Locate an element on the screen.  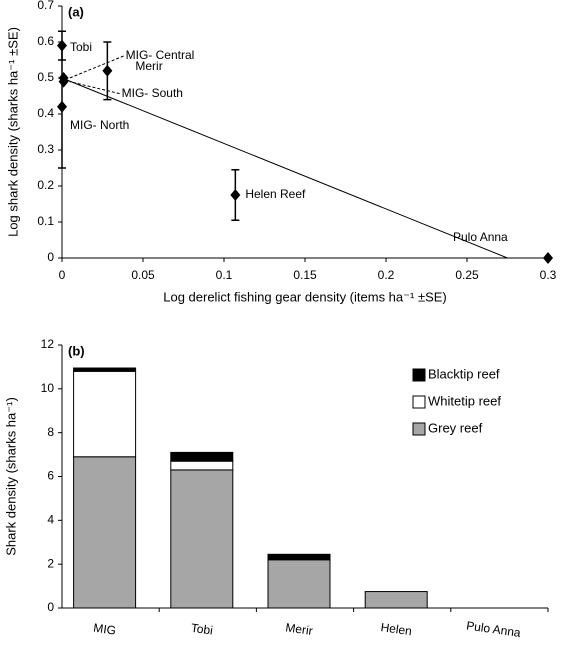
y-tick-label: 0.3 is located at coordinates (45, 149).